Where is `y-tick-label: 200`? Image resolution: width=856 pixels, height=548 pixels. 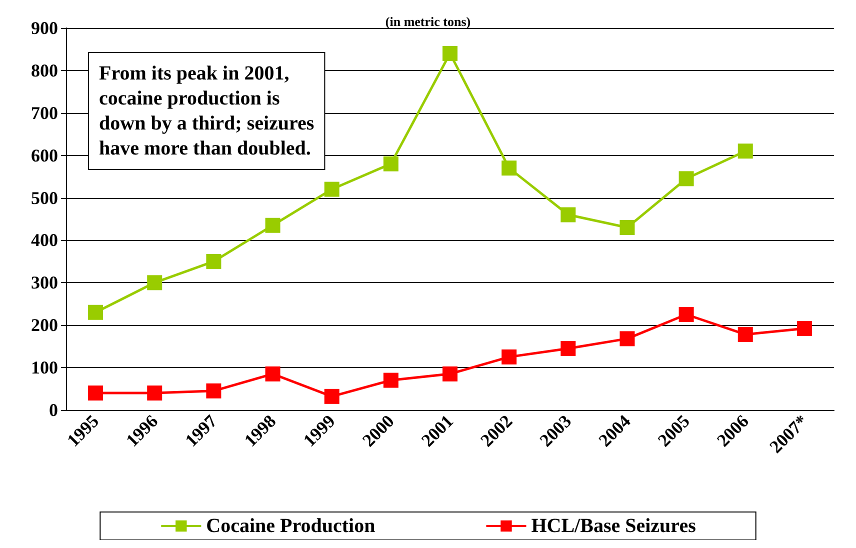 y-tick-label: 200 is located at coordinates (44, 325).